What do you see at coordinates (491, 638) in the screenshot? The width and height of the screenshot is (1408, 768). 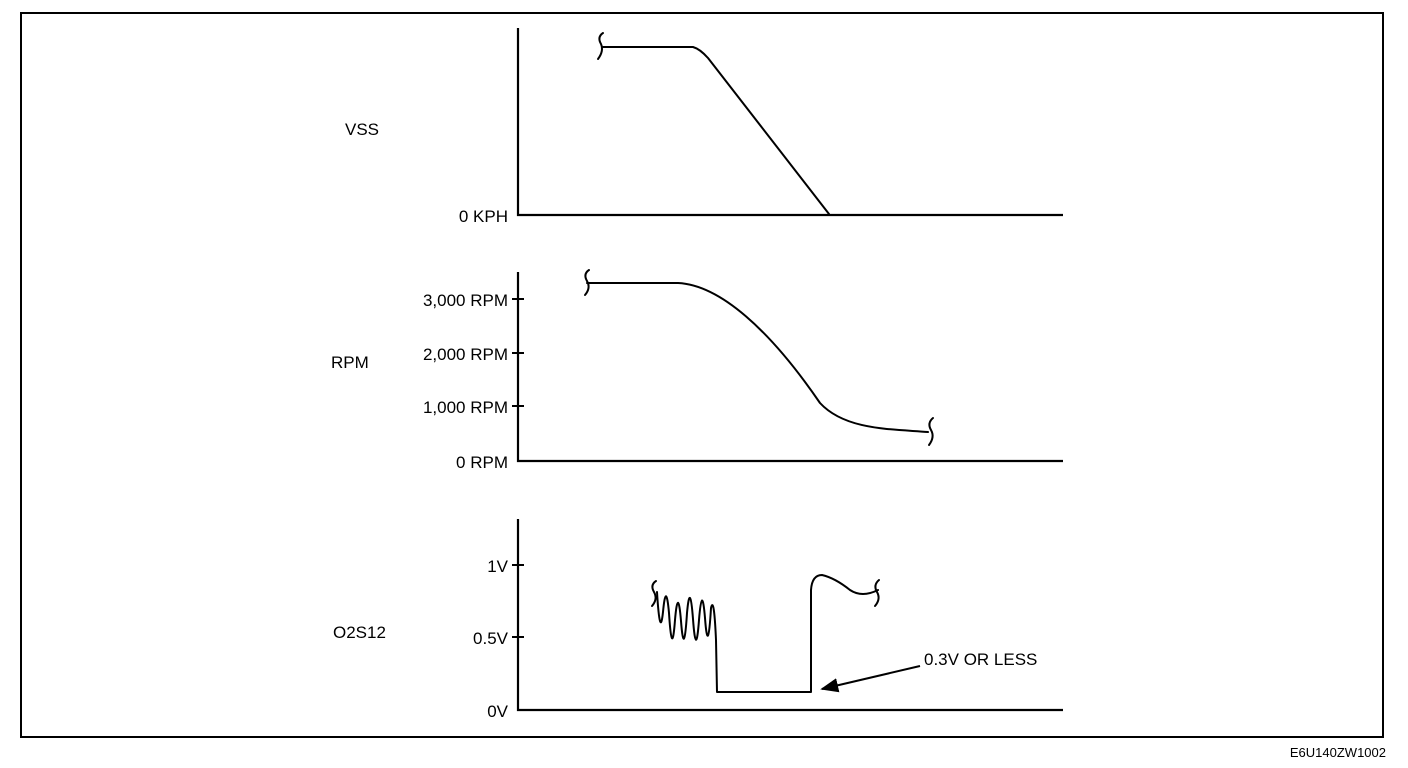 I see `o2s-tick-05v: 0.5V` at bounding box center [491, 638].